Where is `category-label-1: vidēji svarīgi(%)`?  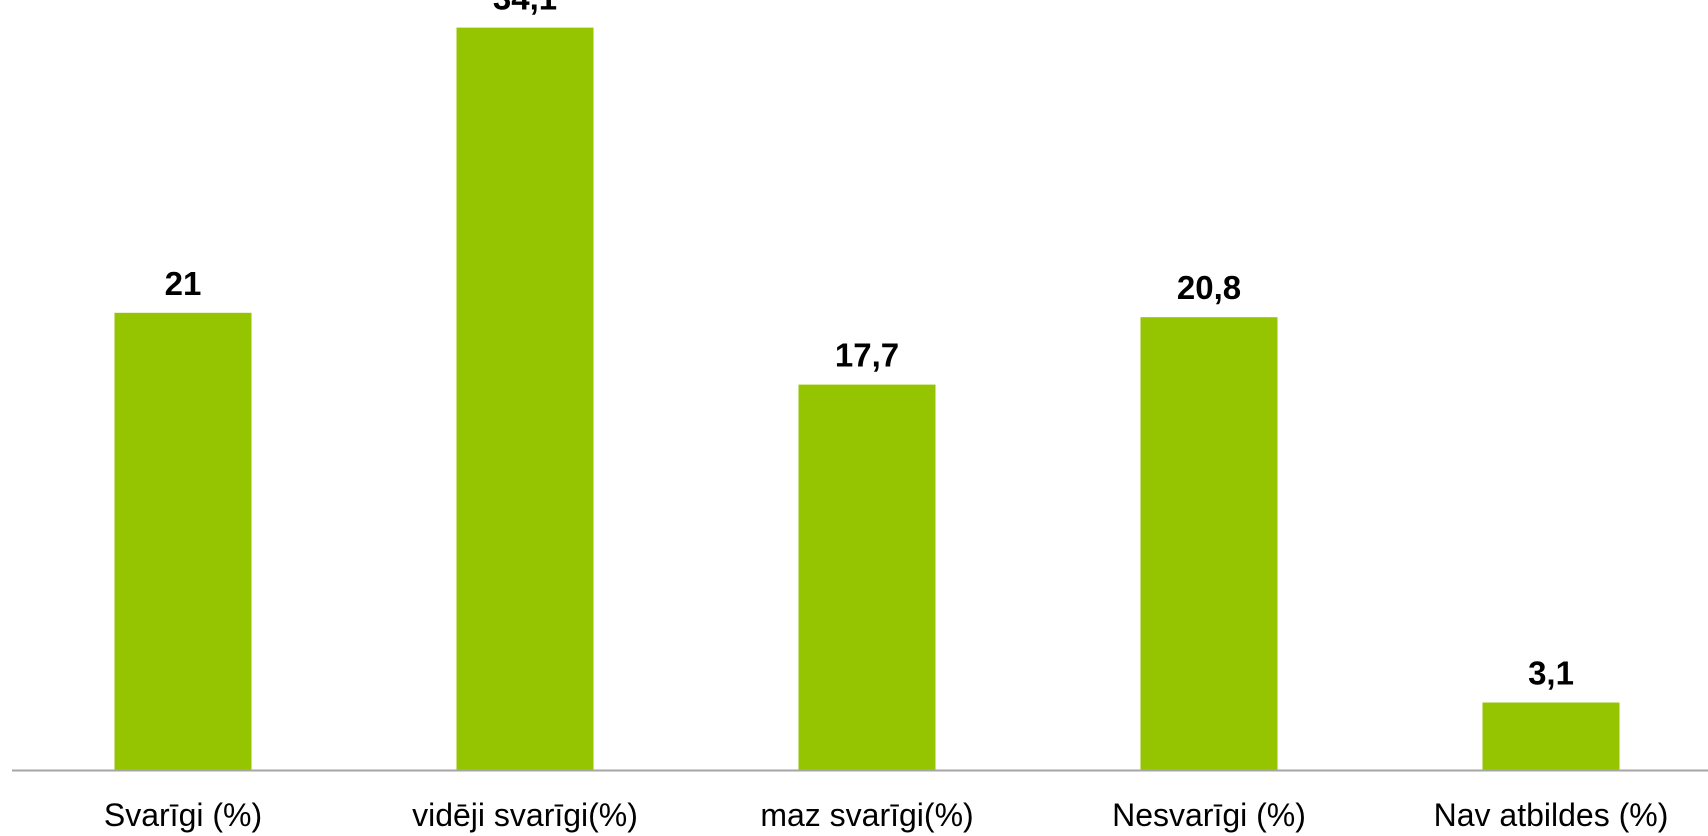 category-label-1: vidēji svarīgi(%) is located at coordinates (525, 815).